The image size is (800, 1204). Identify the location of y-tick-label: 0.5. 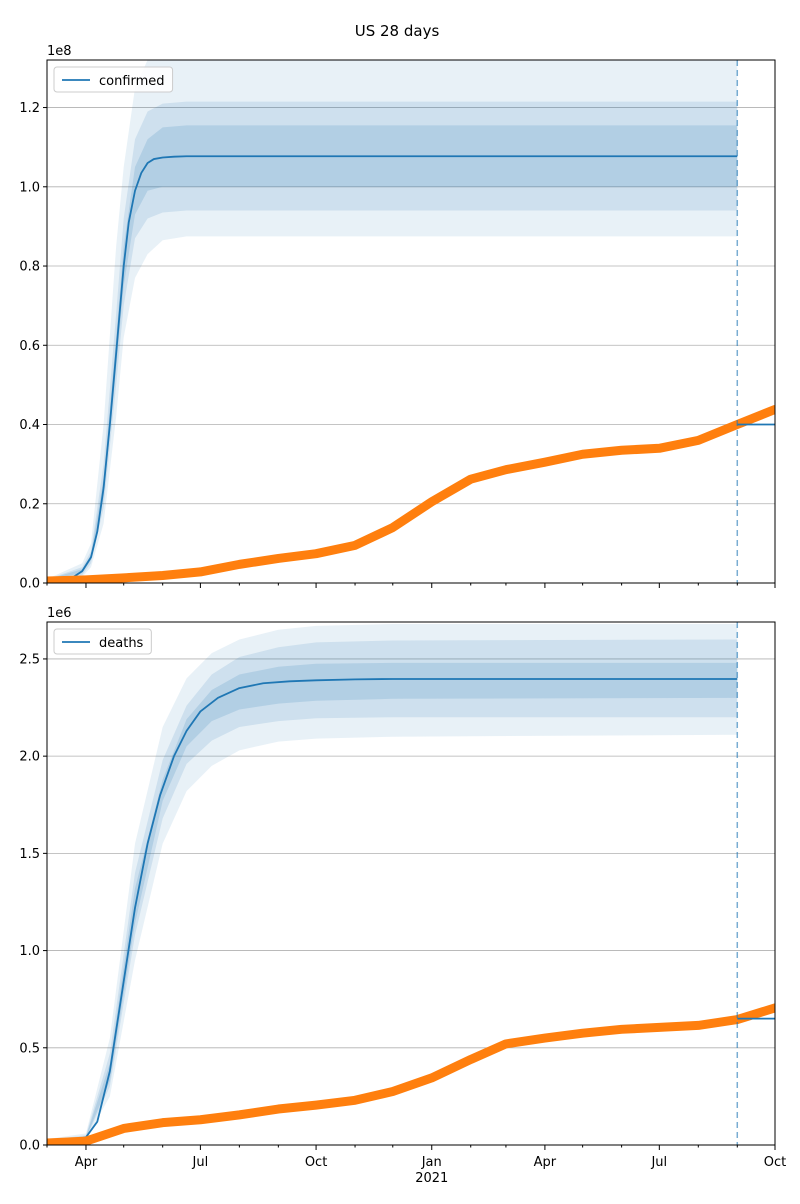
(29, 1048).